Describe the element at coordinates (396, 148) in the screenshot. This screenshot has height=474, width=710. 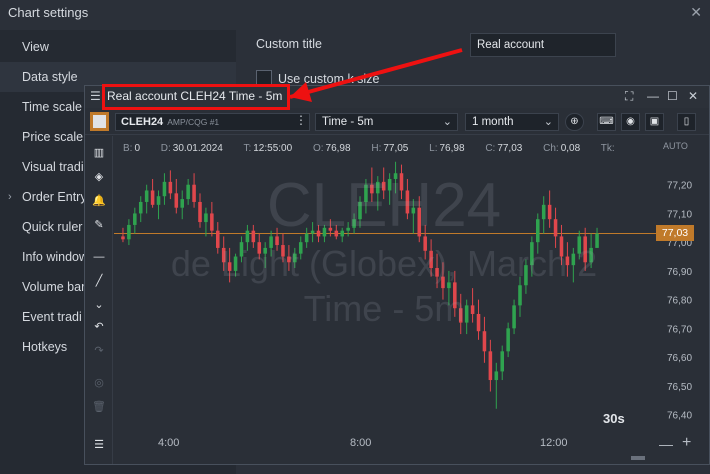
I see `ohlc-h: 77,05` at that location.